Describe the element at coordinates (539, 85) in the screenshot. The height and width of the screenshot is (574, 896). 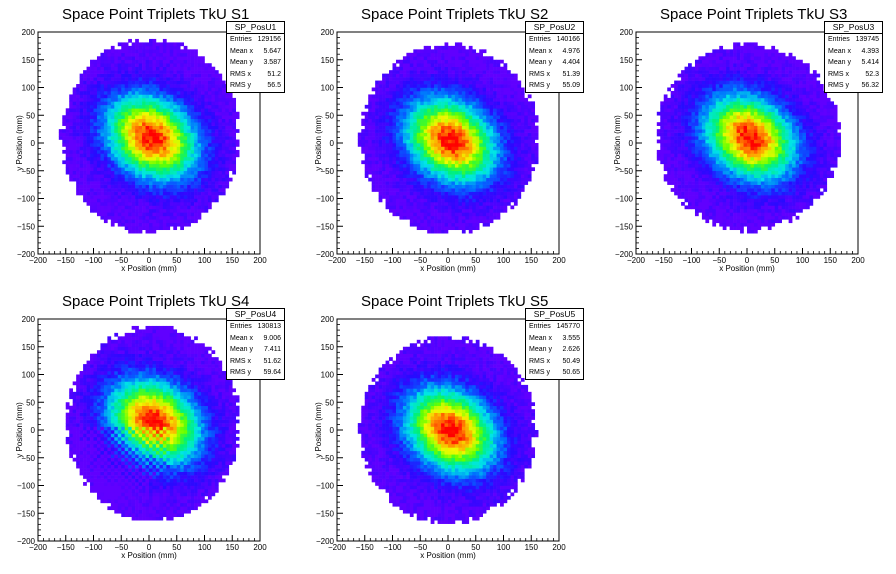
I see `stats-label: RMS y` at that location.